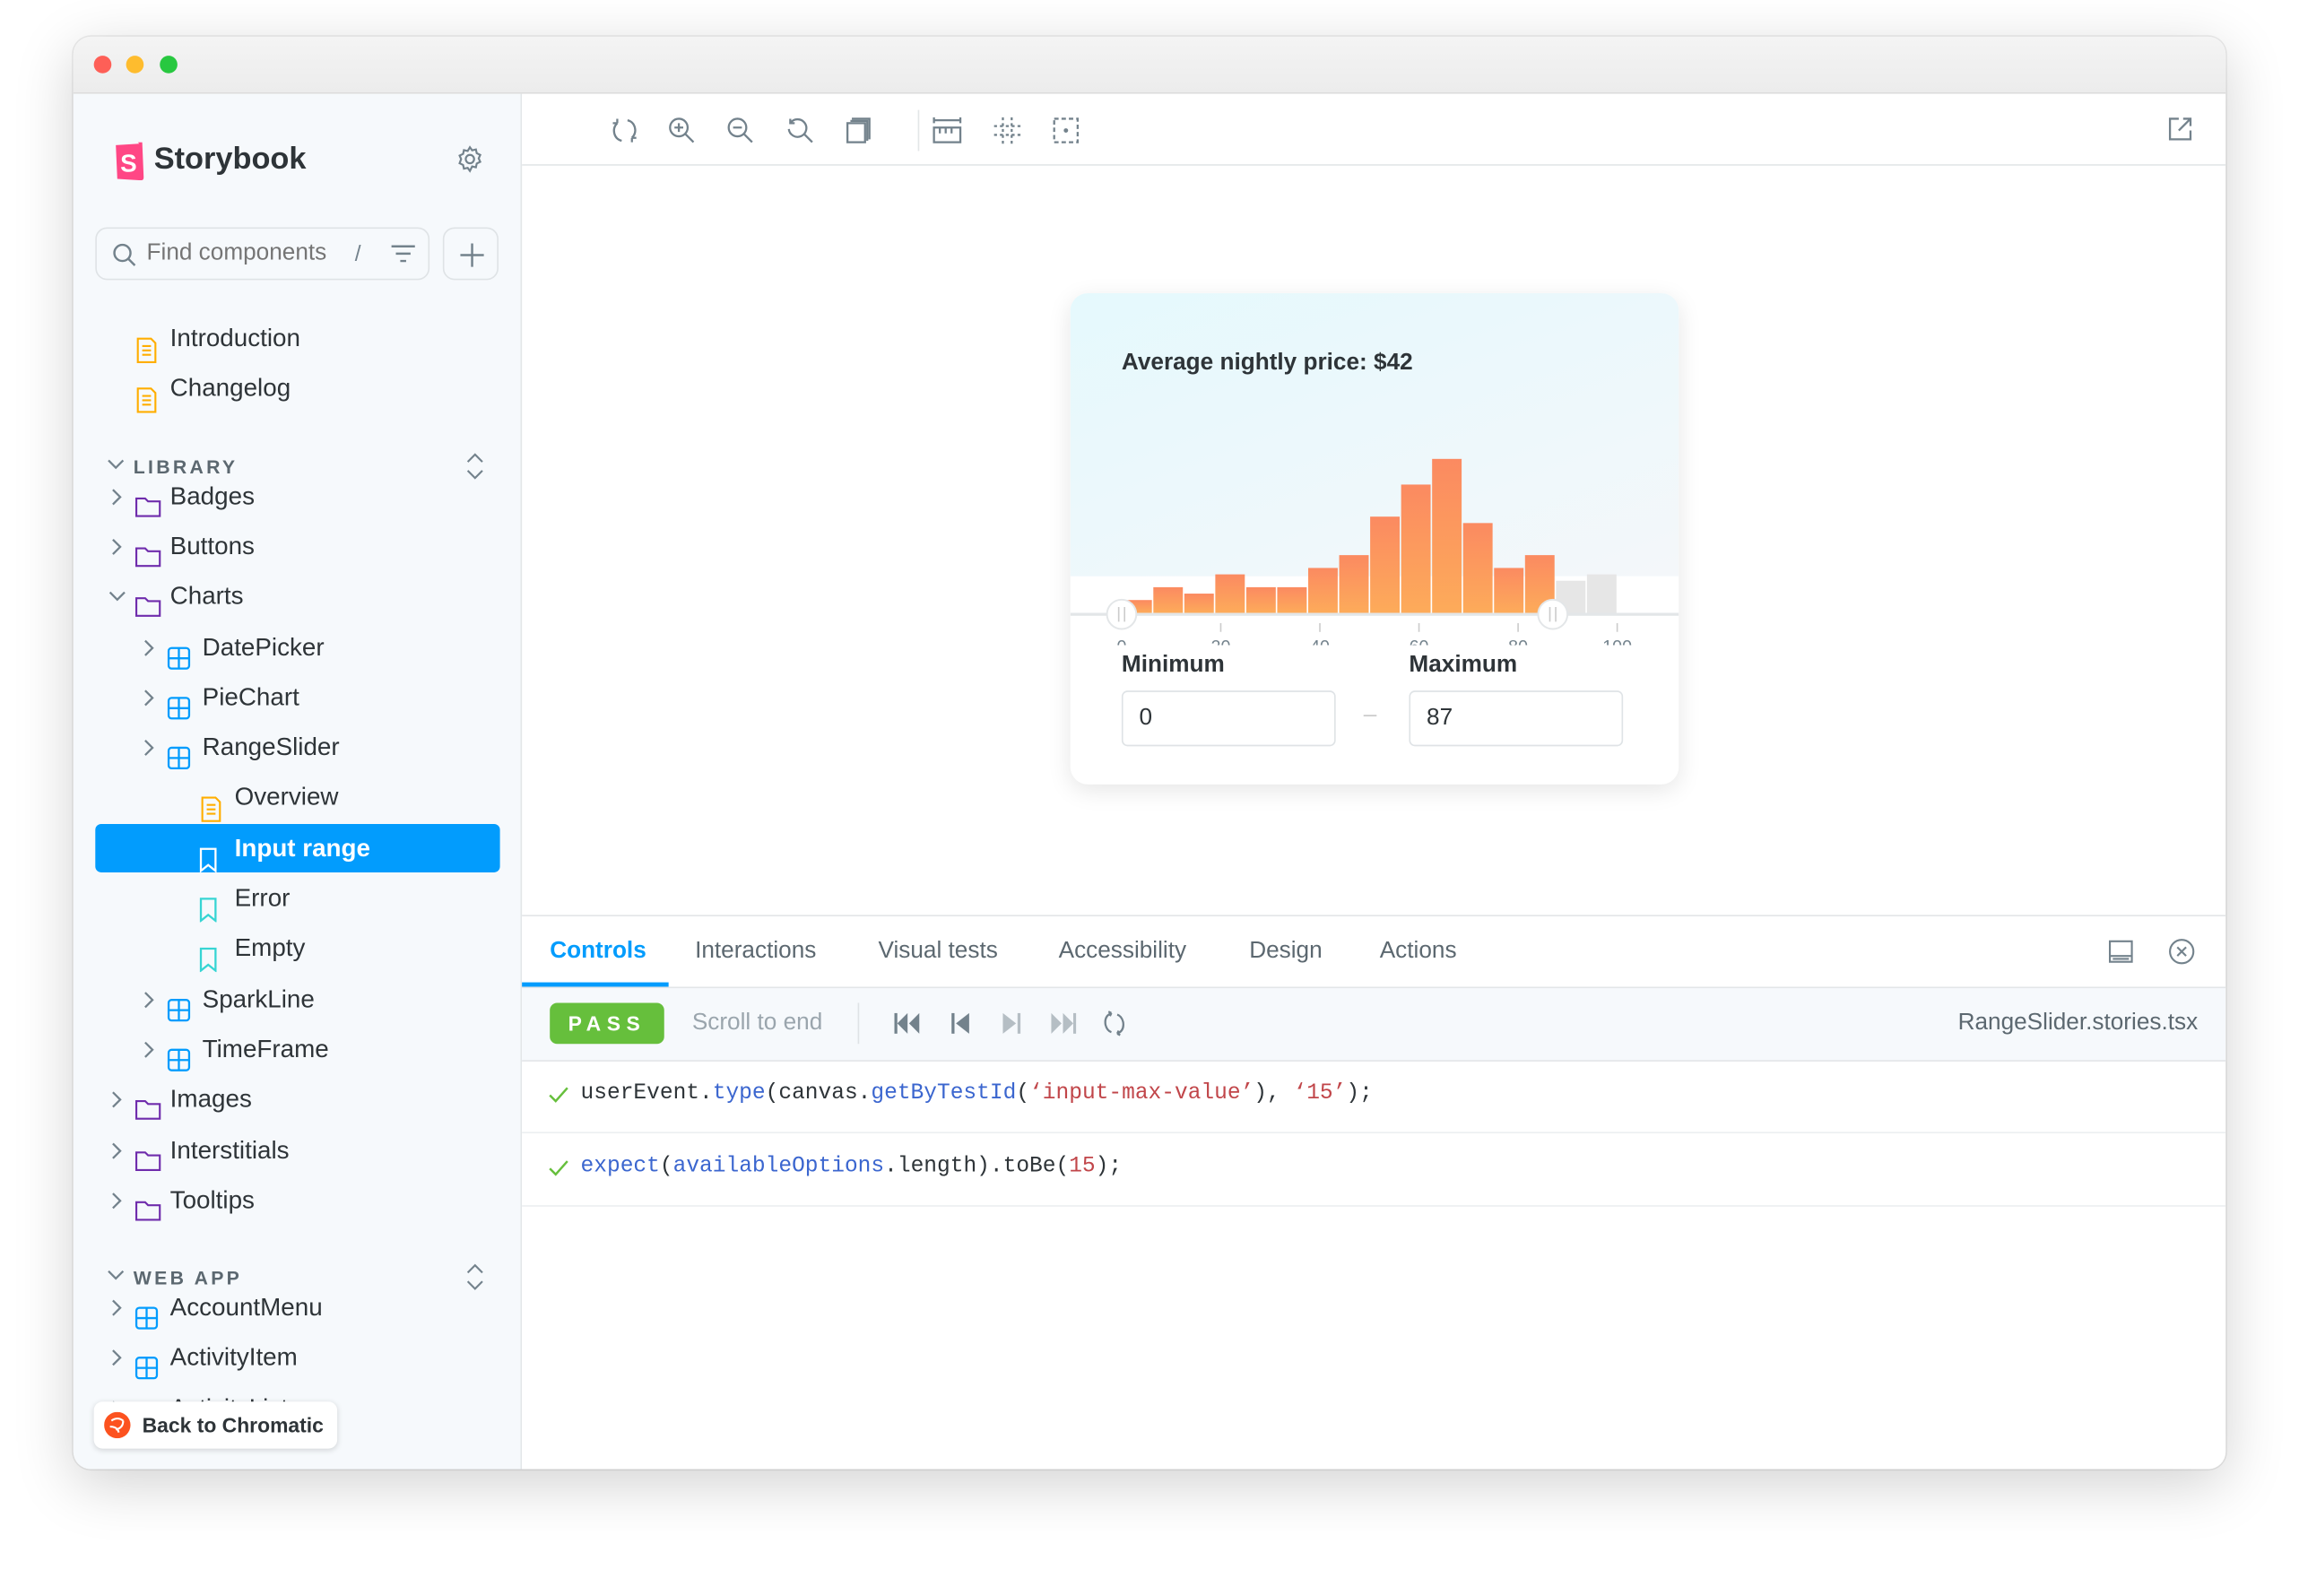 The height and width of the screenshot is (1596, 2299). I want to click on rerun-icon, so click(1114, 1024).